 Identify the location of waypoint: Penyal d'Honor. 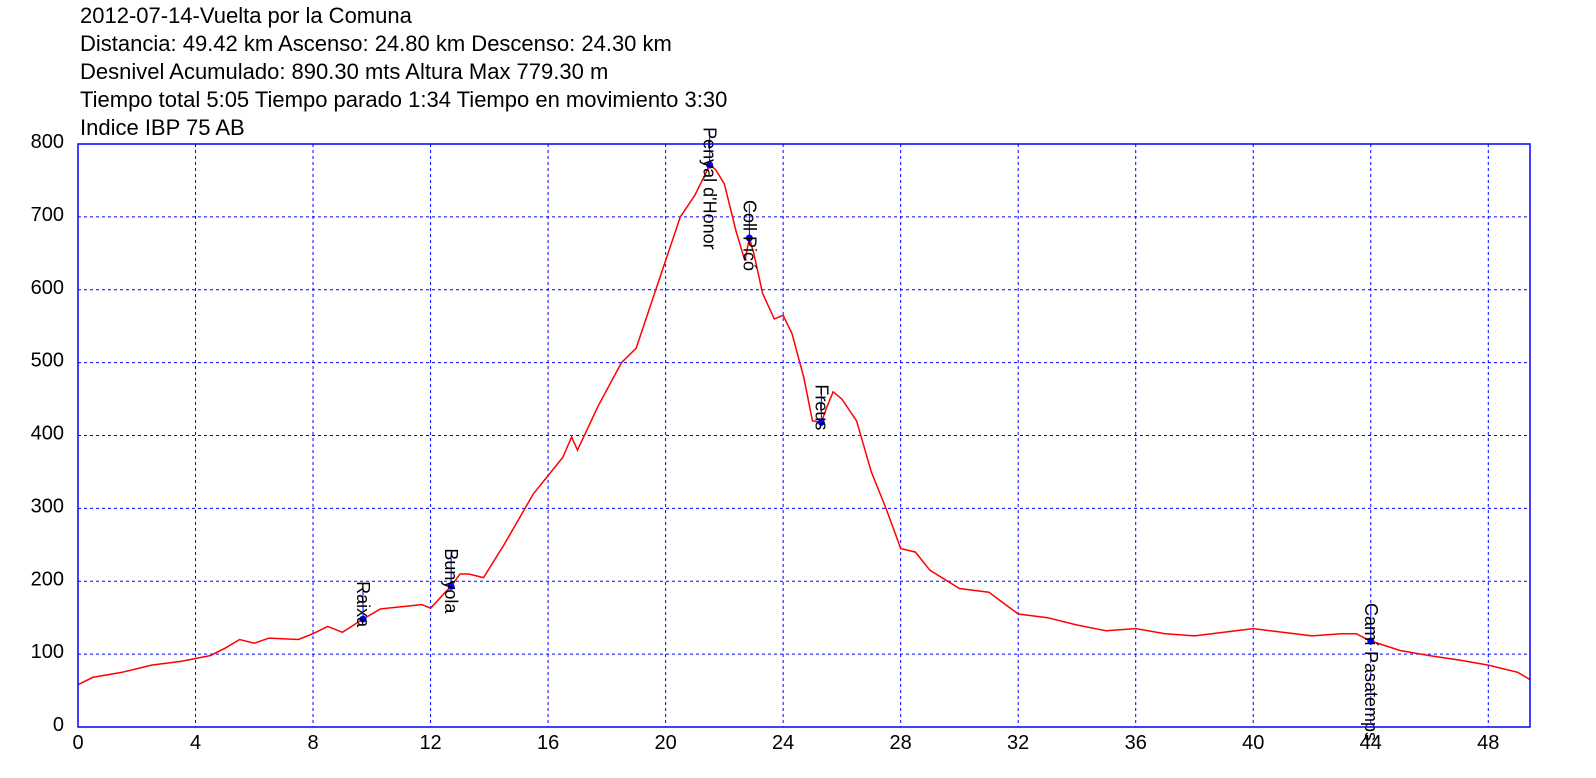
(710, 188).